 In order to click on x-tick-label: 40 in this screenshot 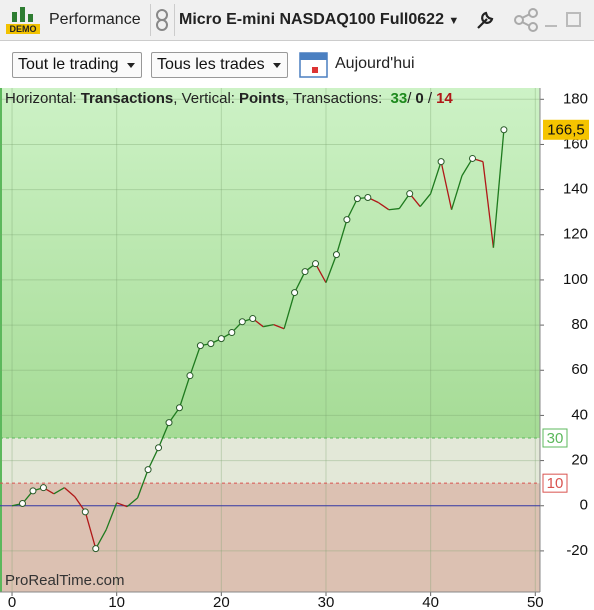, I will do `click(430, 602)`.